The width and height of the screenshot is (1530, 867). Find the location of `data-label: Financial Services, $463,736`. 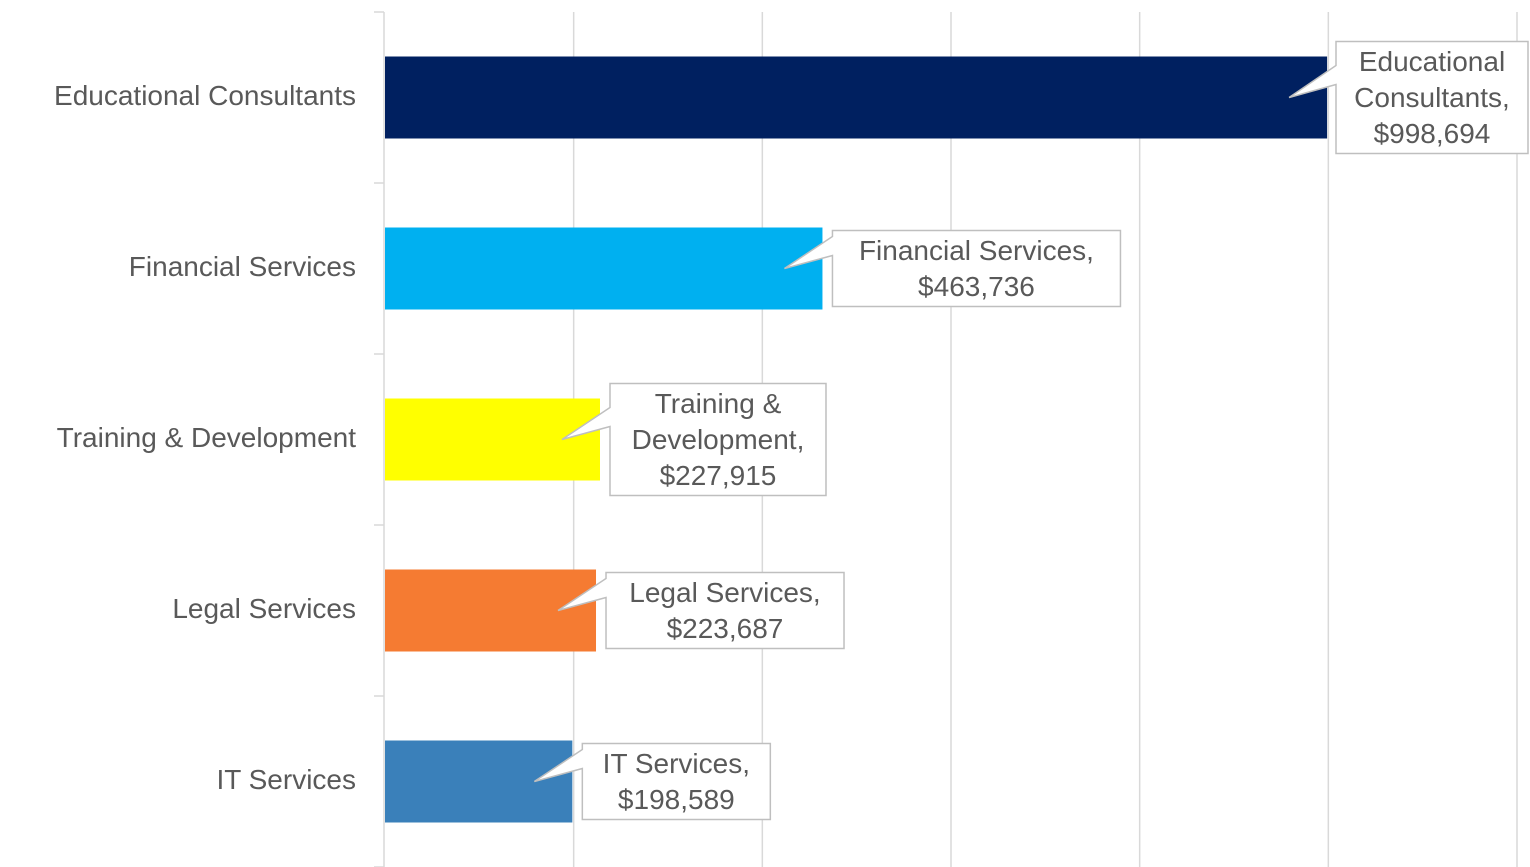

data-label: Financial Services, $463,736 is located at coordinates (976, 268).